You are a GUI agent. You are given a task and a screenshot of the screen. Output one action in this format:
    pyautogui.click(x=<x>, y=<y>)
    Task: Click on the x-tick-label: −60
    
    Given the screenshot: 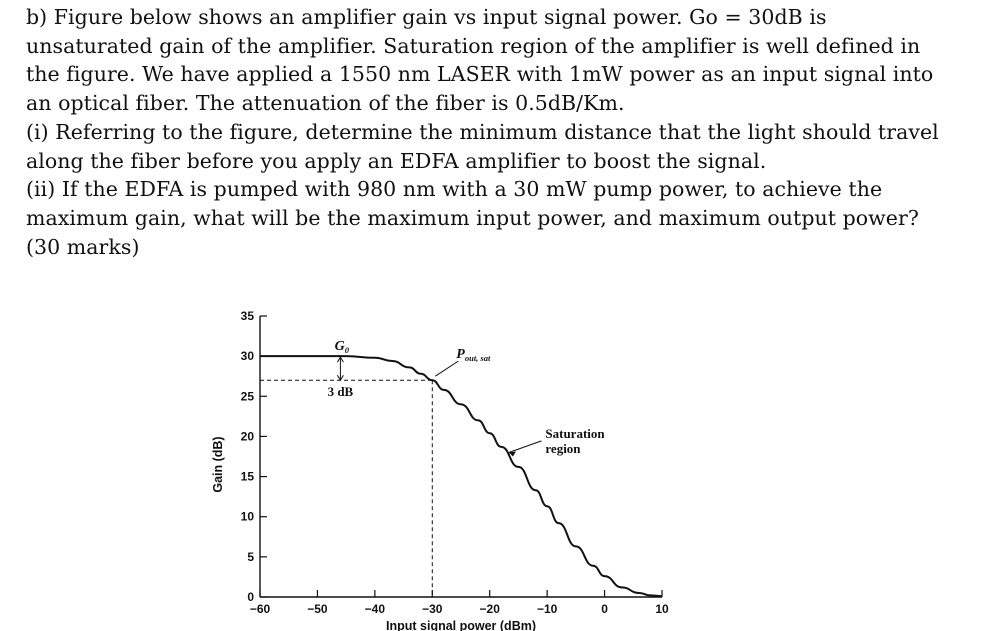 What is the action you would take?
    pyautogui.click(x=260, y=609)
    